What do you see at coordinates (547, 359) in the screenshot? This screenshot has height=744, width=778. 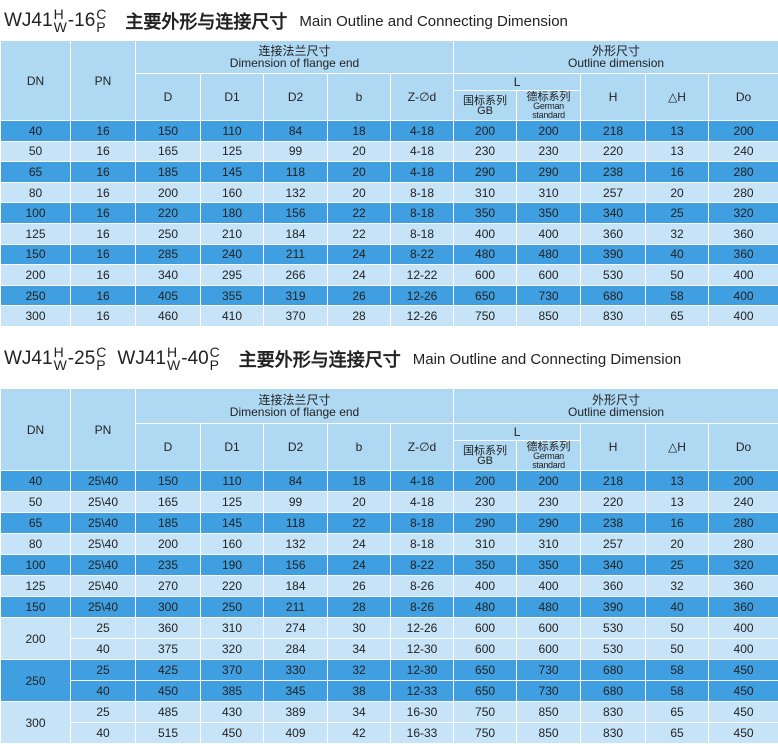 I see `title-en: Main Outline and Connecting Dimension` at bounding box center [547, 359].